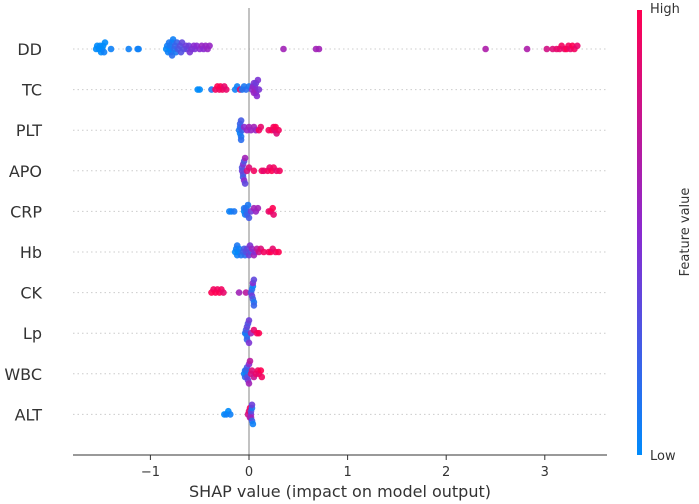 The height and width of the screenshot is (504, 699). I want to click on feature-label-lp: Lp, so click(32, 333).